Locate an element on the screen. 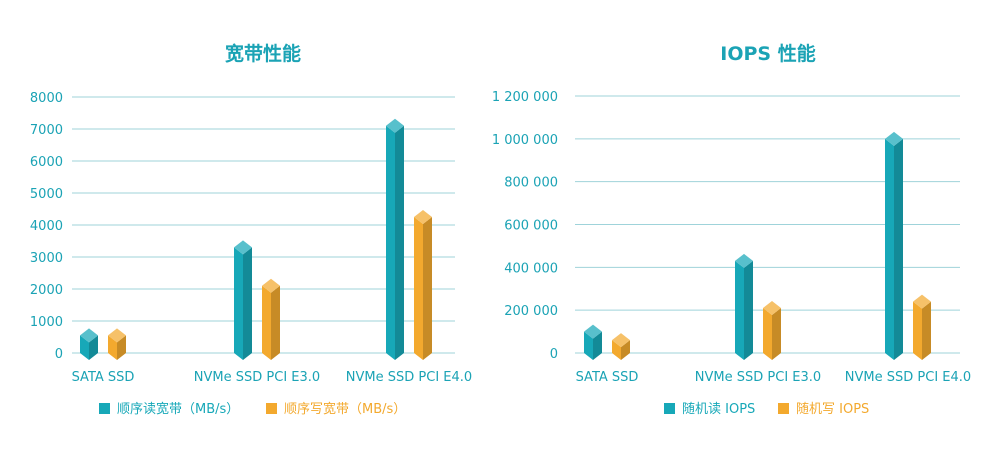  legend-label: 随机写 IOPS is located at coordinates (832, 409).